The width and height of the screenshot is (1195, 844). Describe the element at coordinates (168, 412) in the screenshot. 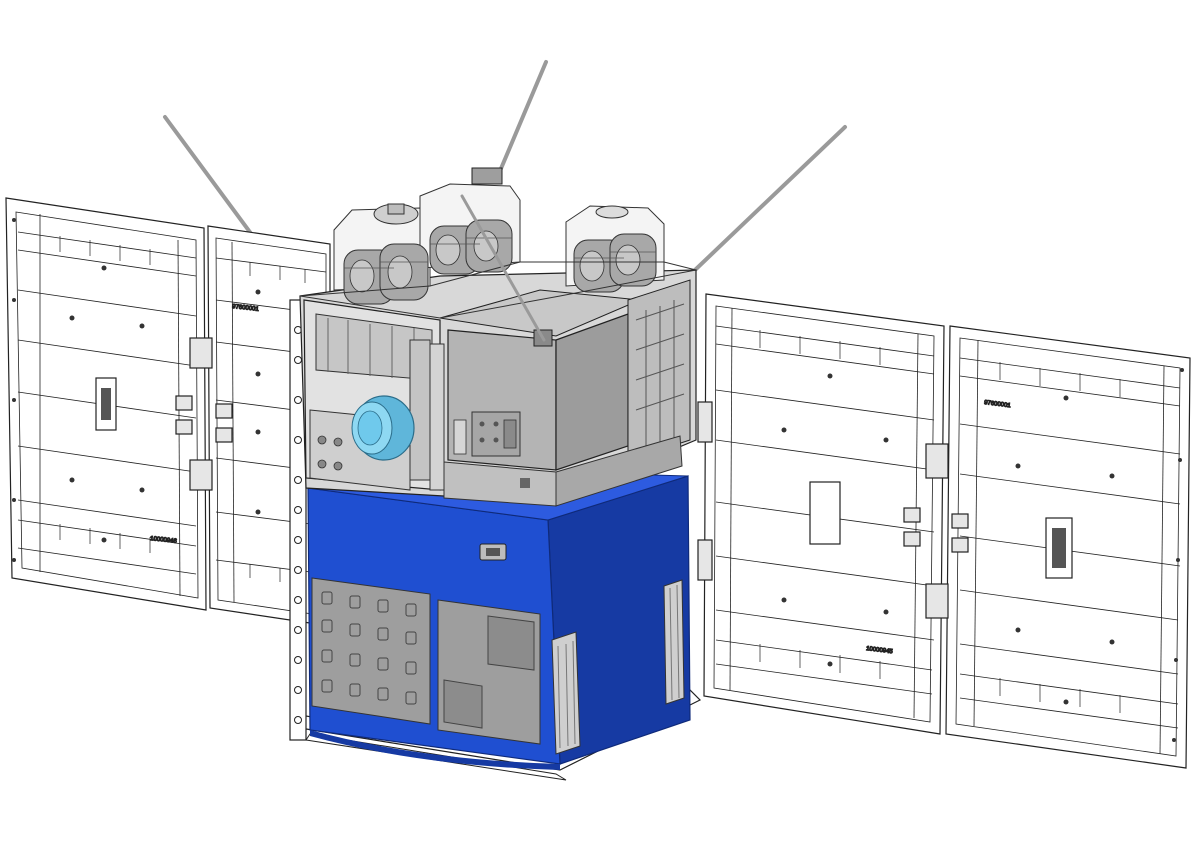

I see `solar-array-left: 97600001 10000946` at that location.